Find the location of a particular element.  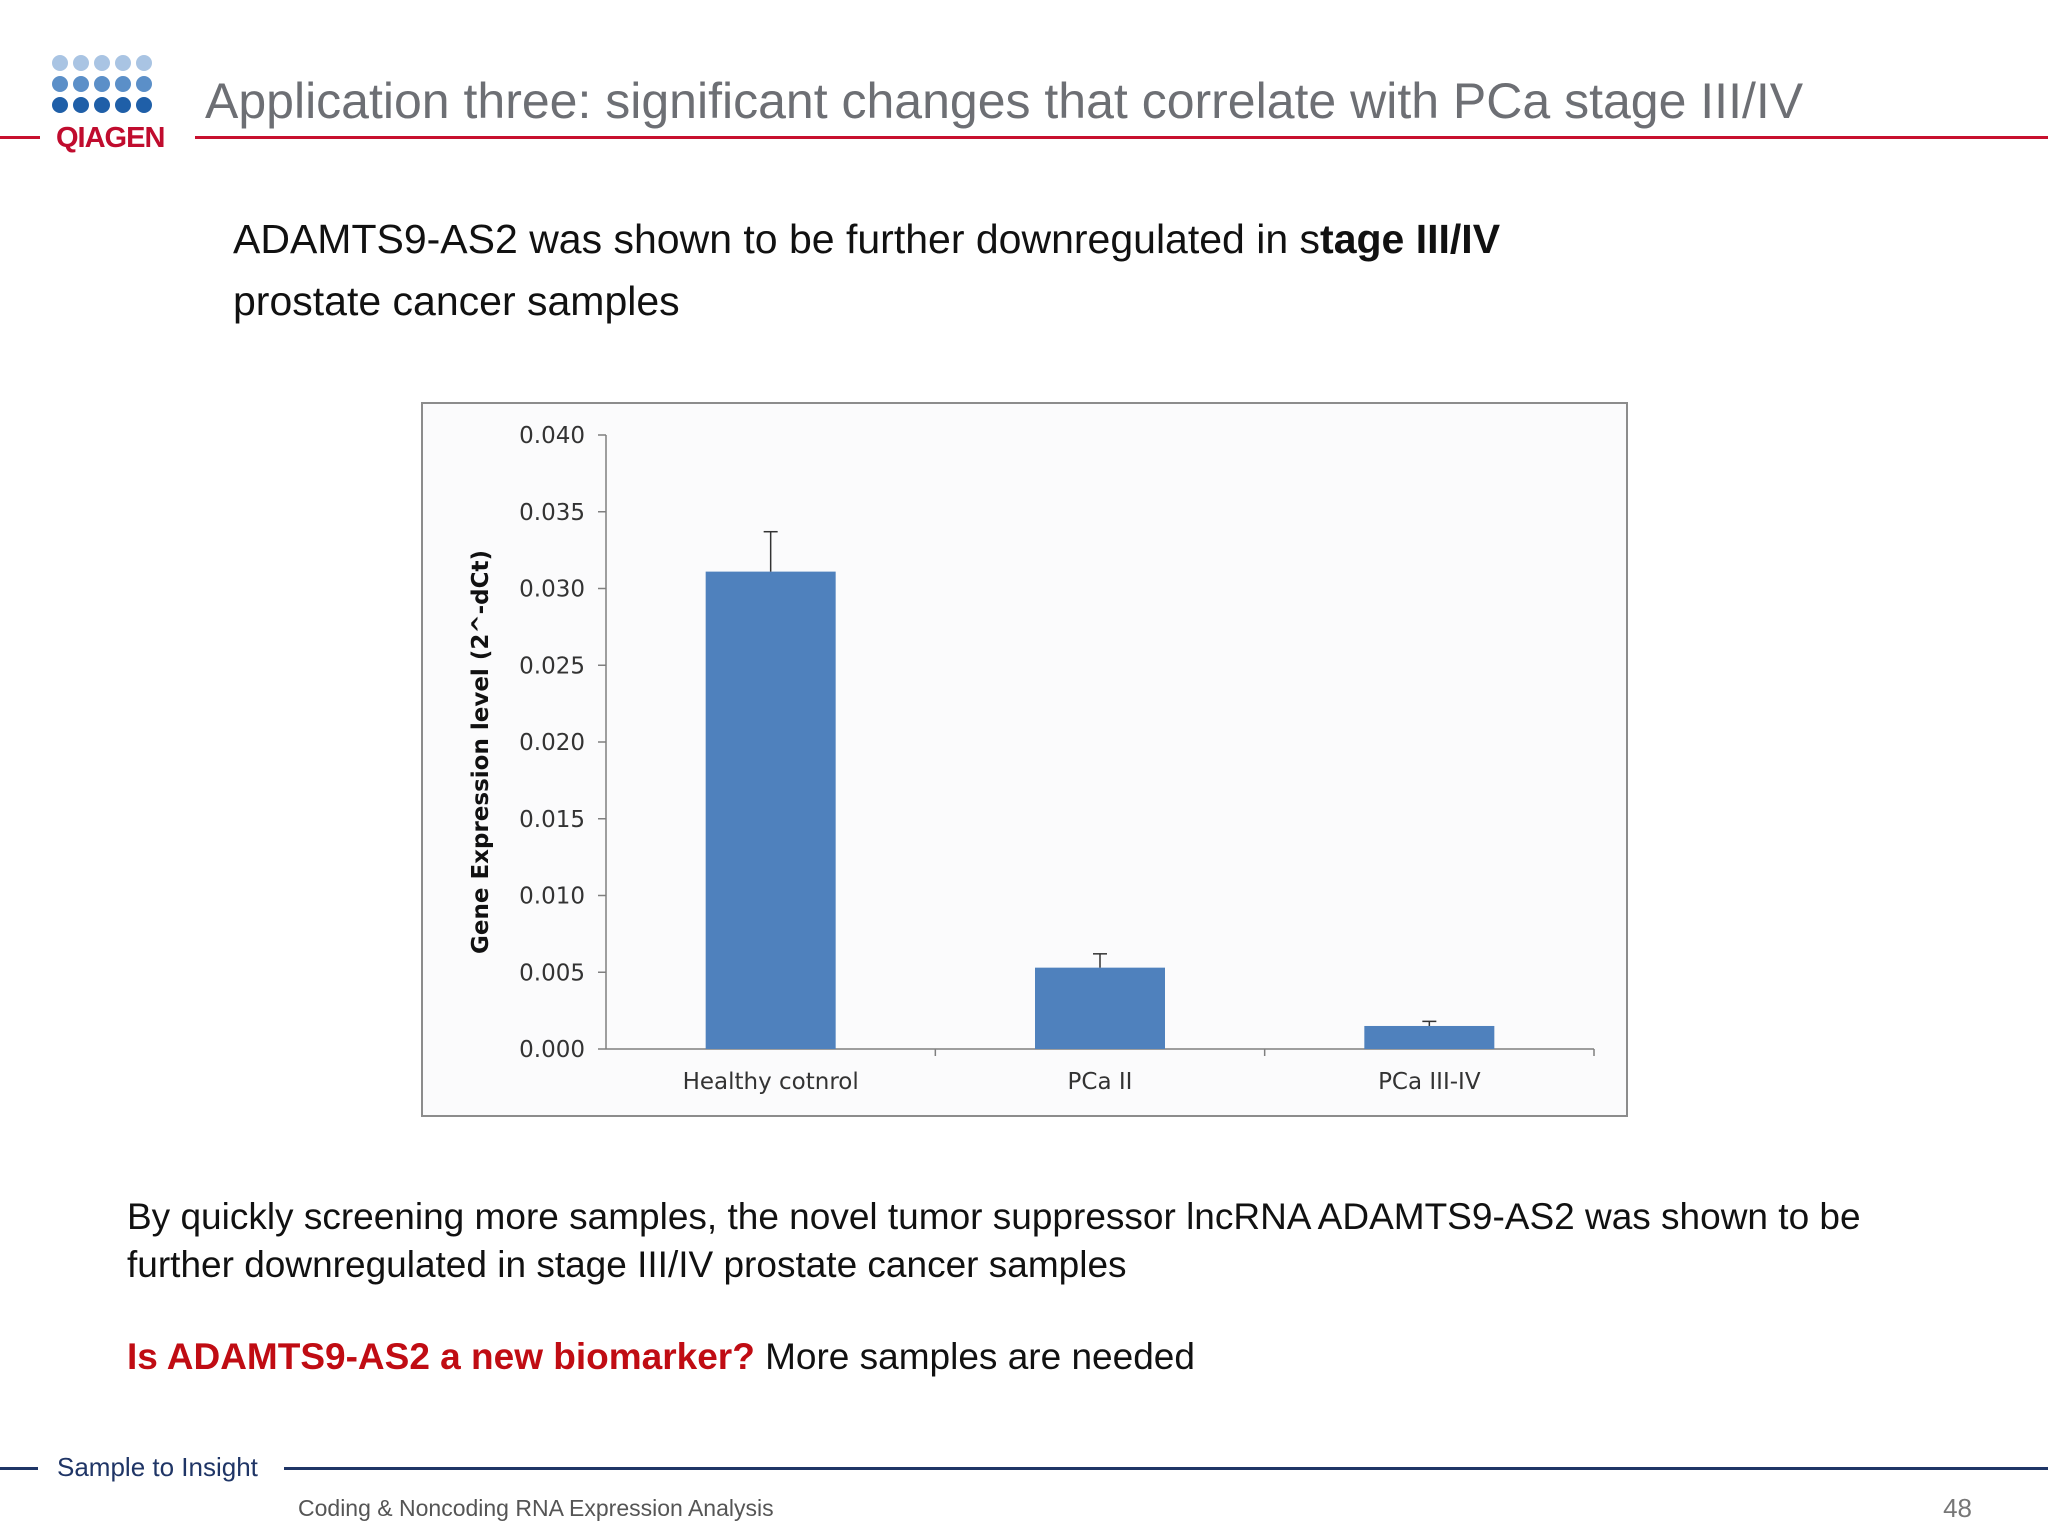

y-tick-label: 0.005 is located at coordinates (552, 973).